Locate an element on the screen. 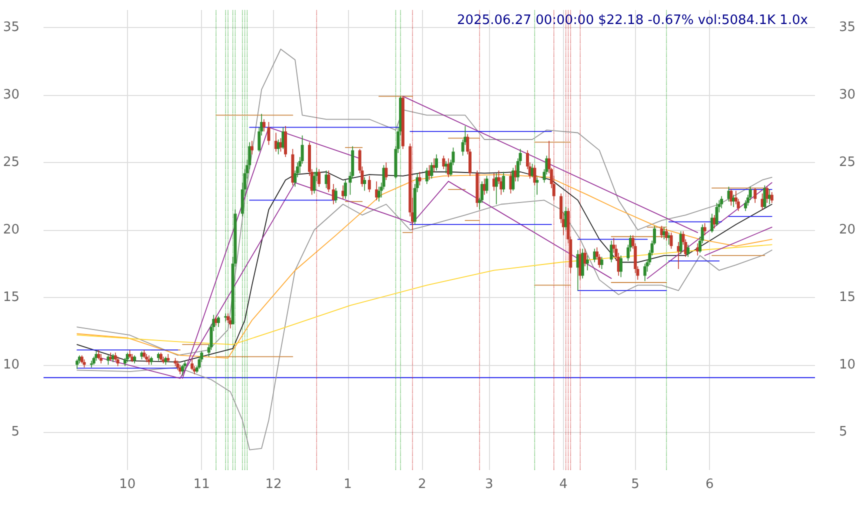 This screenshot has height=505, width=859. y2-tick-label: 5 is located at coordinates (843, 432).